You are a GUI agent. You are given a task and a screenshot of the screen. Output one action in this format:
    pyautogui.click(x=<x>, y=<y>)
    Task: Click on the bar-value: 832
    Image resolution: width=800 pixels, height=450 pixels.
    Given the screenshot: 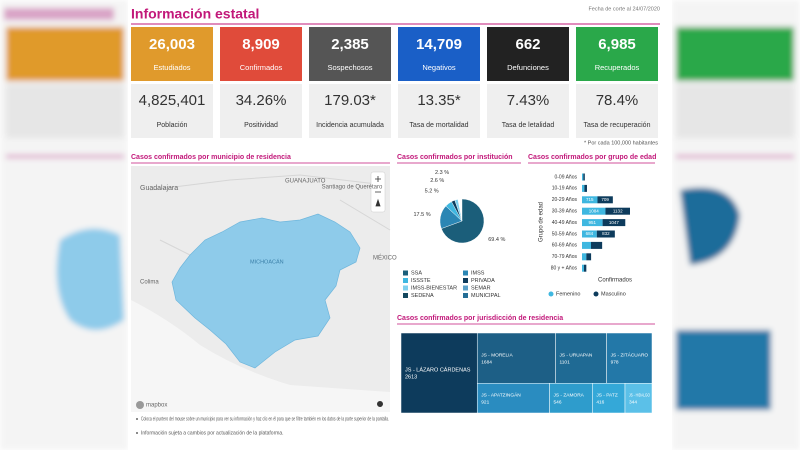 What is the action you would take?
    pyautogui.click(x=606, y=233)
    